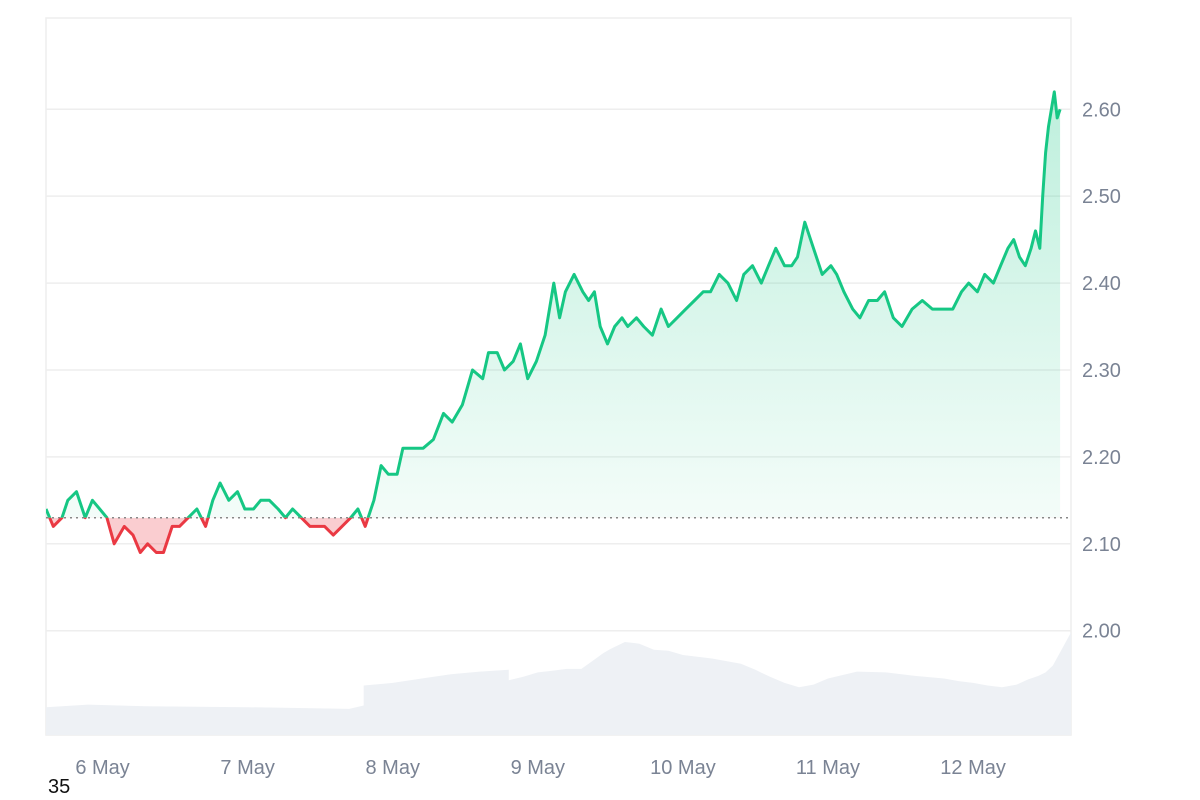 Image resolution: width=1200 pixels, height=800 pixels. What do you see at coordinates (1101, 284) in the screenshot?
I see `y-tick-label: 2.40` at bounding box center [1101, 284].